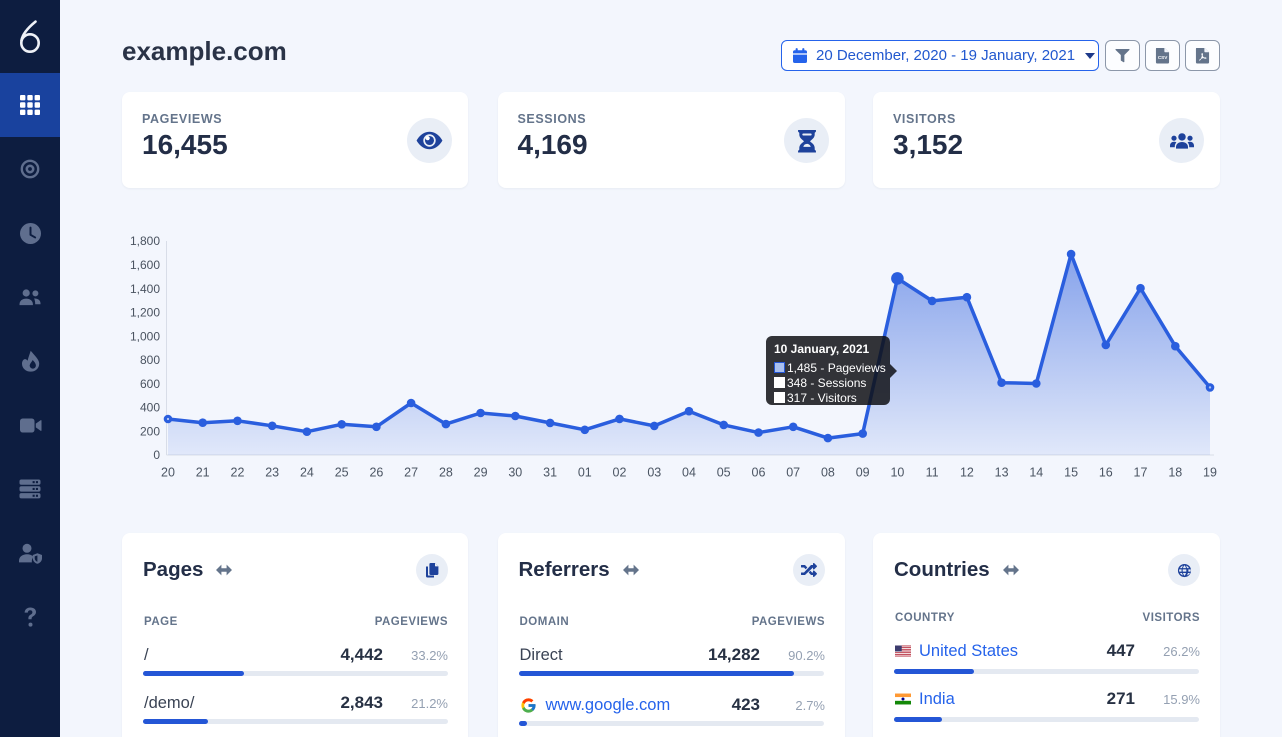 The image size is (1282, 737). What do you see at coordinates (1036, 473) in the screenshot?
I see `svg-text: 14` at bounding box center [1036, 473].